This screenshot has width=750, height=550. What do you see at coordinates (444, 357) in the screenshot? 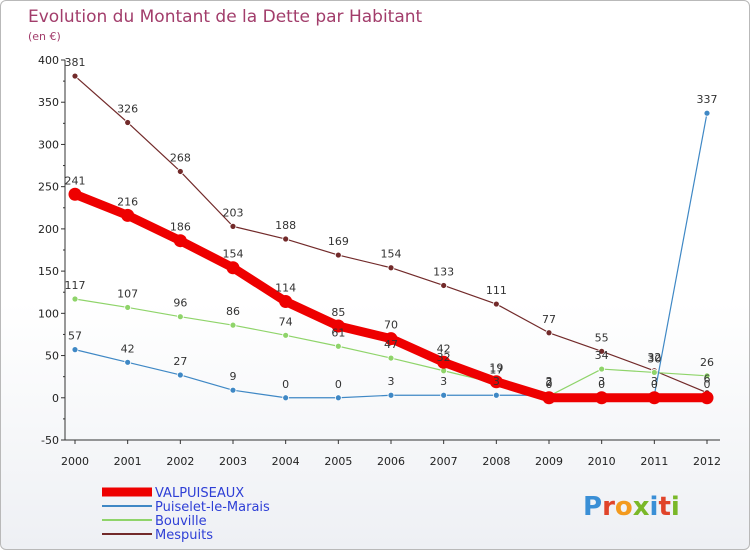
I see `data-label-2: 32` at bounding box center [444, 357].